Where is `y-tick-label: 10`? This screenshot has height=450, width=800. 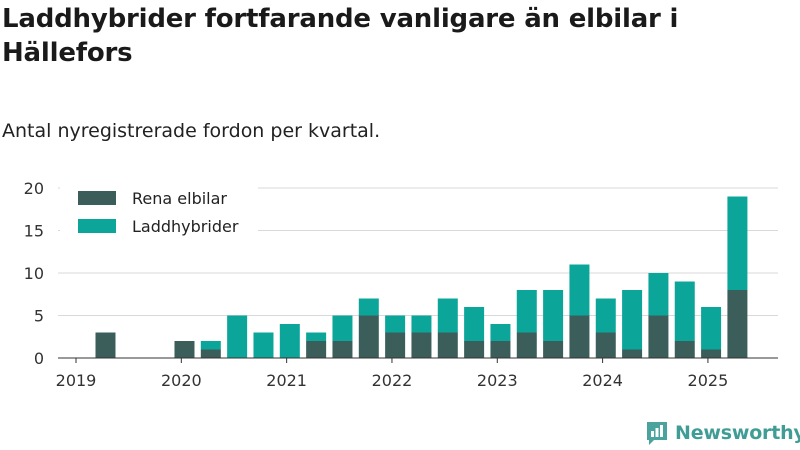 y-tick-label: 10 is located at coordinates (34, 273).